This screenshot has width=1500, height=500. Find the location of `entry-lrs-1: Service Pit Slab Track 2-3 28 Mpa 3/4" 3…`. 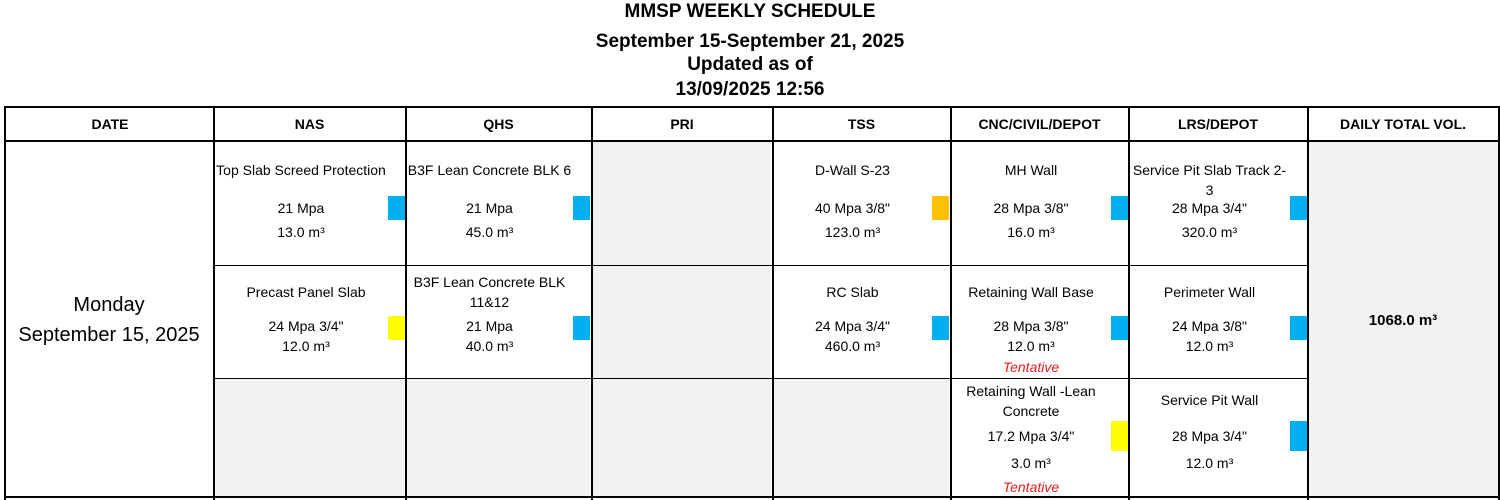

entry-lrs-1: Service Pit Slab Track 2-3 28 Mpa 3/4" 3… is located at coordinates (1209, 203).